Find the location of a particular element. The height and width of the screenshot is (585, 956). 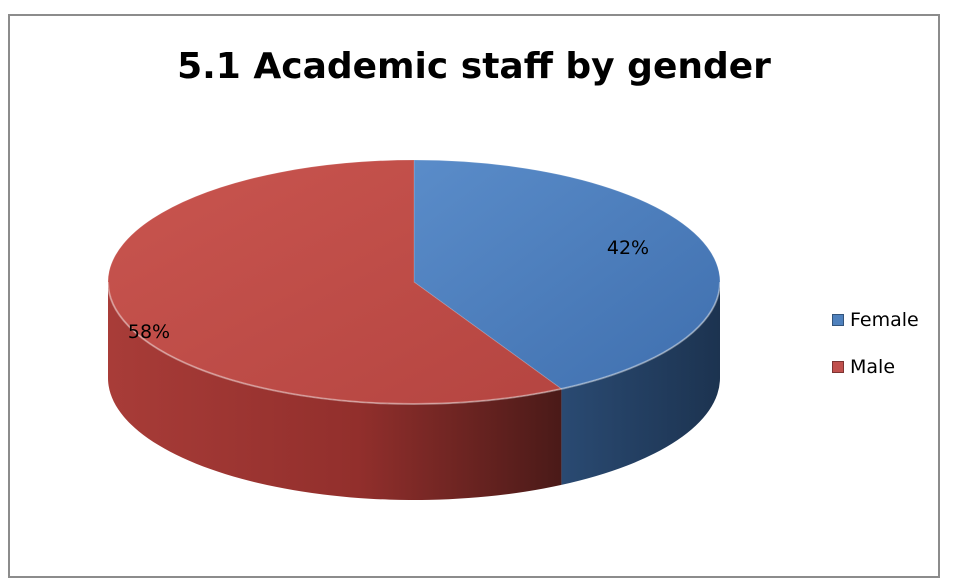

legend-item-male: Male is located at coordinates (875, 367).